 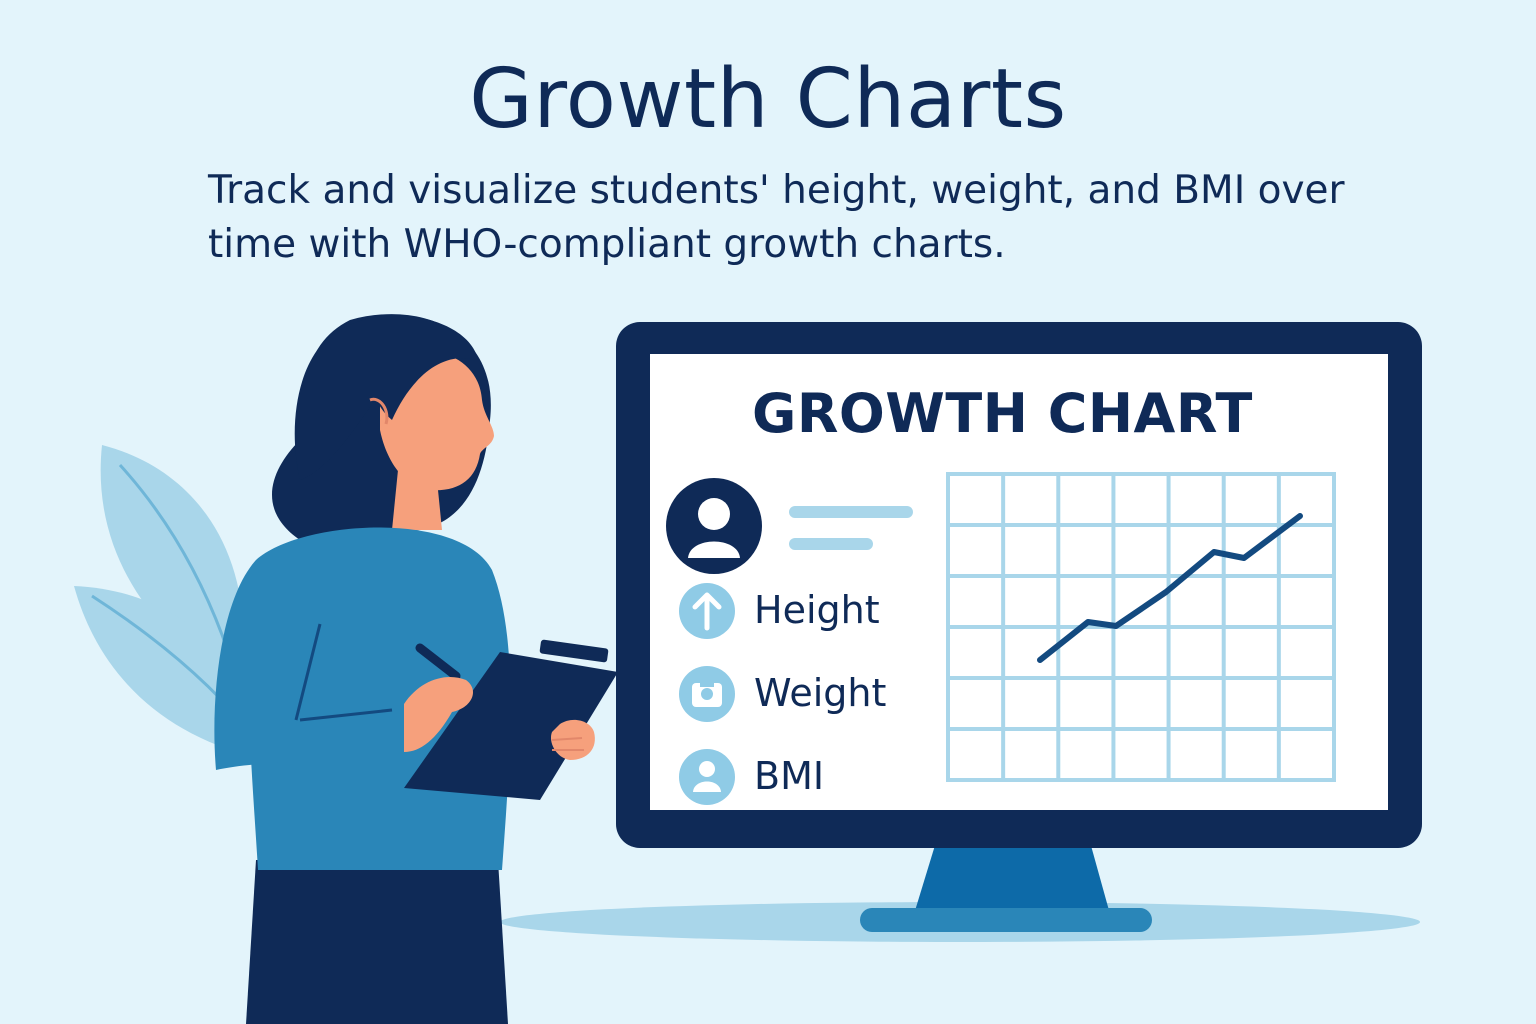 What do you see at coordinates (768, 99) in the screenshot?
I see `page-title: Growth Charts` at bounding box center [768, 99].